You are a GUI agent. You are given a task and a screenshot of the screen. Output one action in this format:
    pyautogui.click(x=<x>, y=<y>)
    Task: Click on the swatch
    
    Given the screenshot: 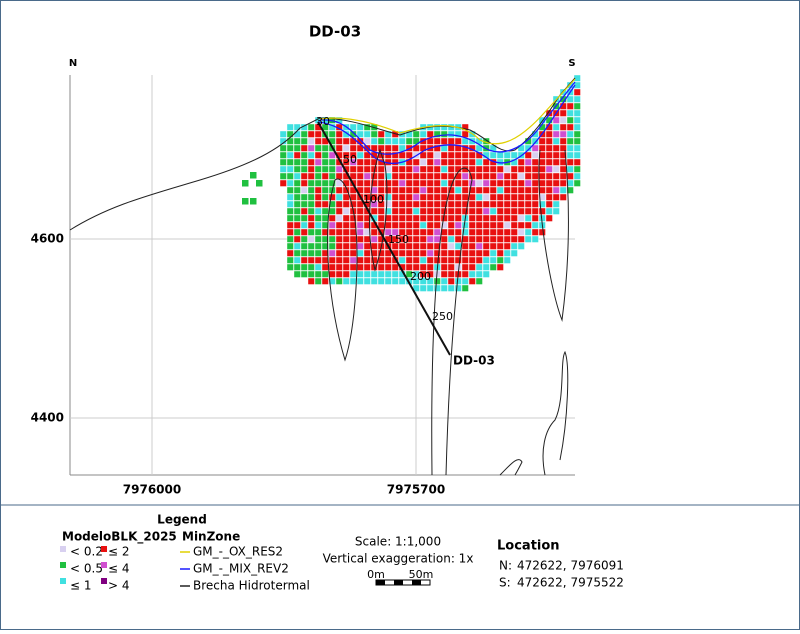 What is the action you would take?
    pyautogui.click(x=104, y=581)
    